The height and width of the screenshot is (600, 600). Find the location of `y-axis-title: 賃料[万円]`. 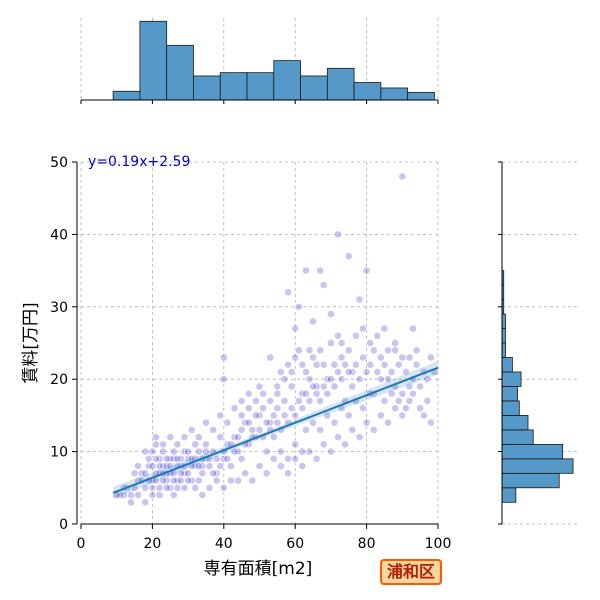

y-axis-title: 賃料[万円] is located at coordinates (31, 342).